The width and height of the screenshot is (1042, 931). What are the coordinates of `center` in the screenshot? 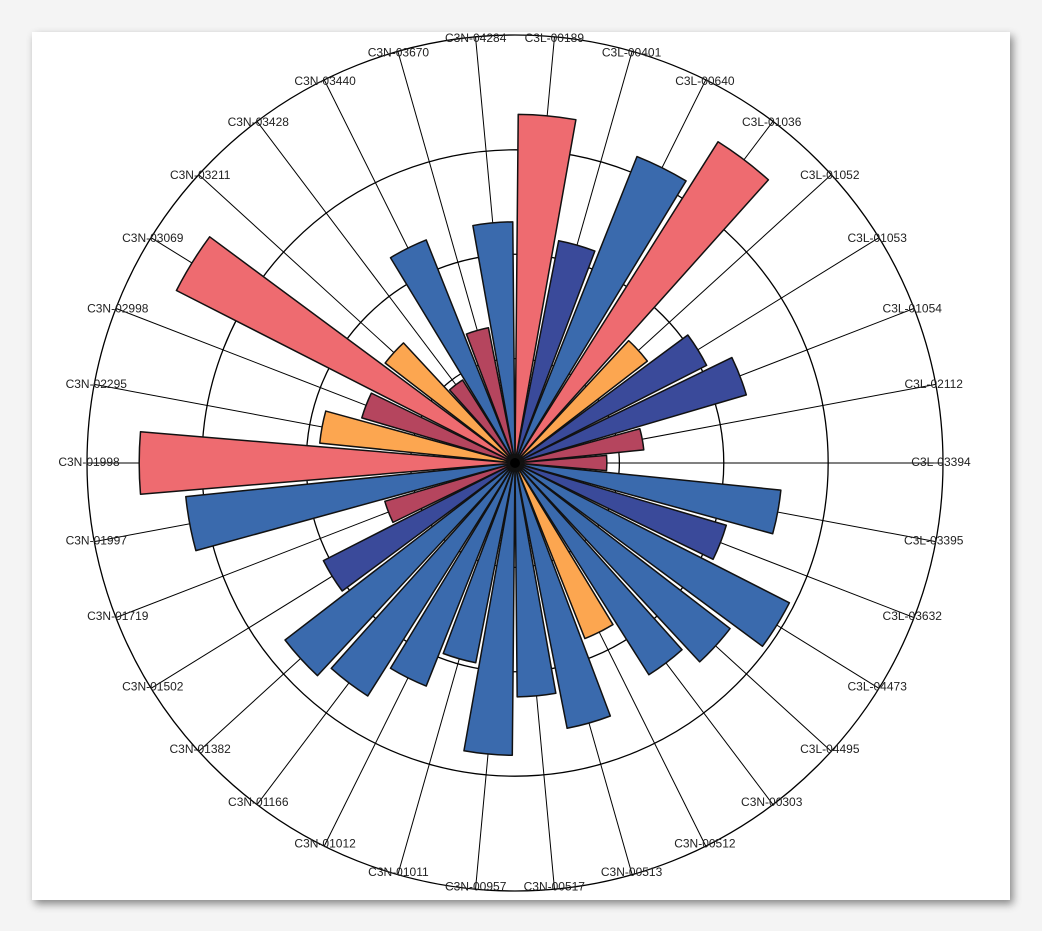 It's located at (515, 463).